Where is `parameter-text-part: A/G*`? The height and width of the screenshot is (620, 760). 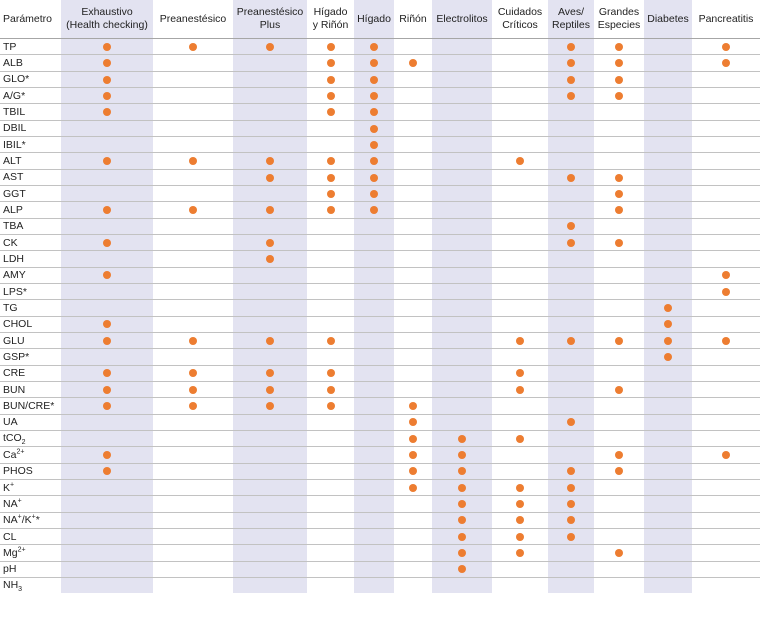 parameter-text-part: A/G* is located at coordinates (14, 95).